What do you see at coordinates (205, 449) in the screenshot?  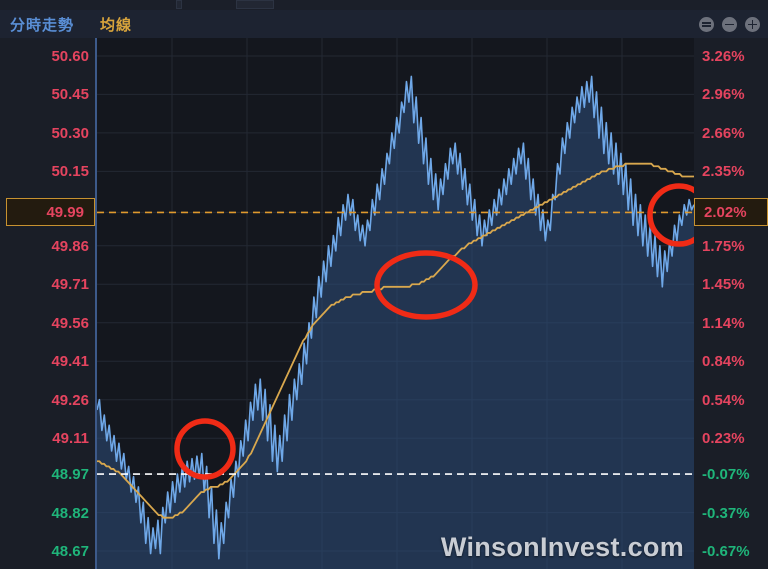 I see `annotation-circle-left` at bounding box center [205, 449].